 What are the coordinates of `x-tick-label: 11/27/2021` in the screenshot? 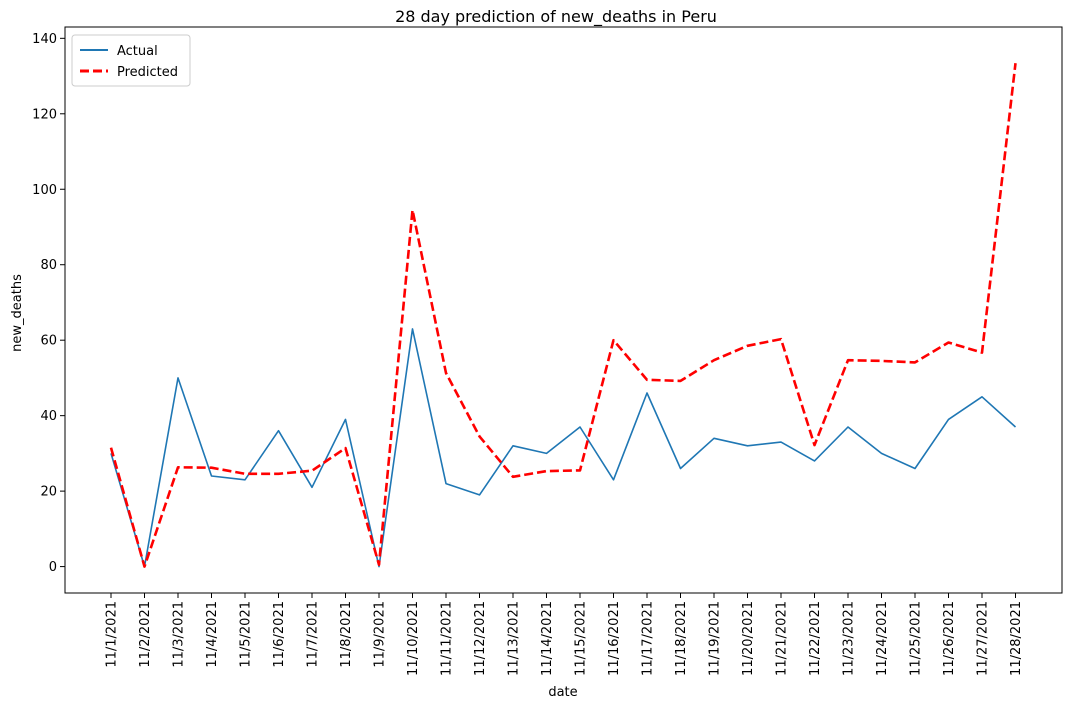 It's located at (983, 638).